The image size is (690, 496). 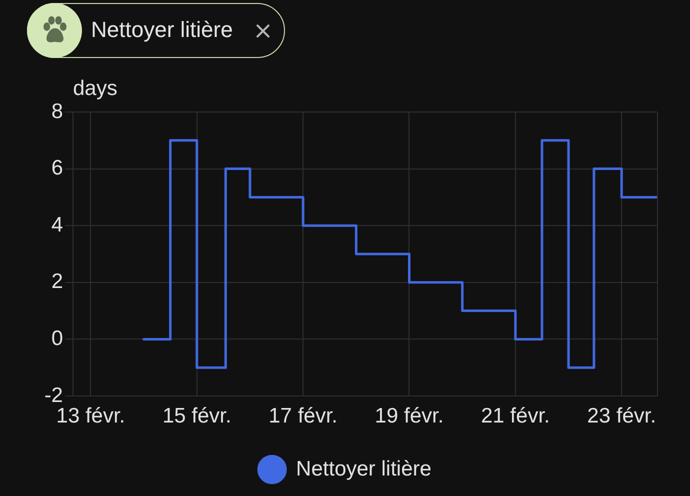 I want to click on y-tick-label: 6, so click(x=57, y=168).